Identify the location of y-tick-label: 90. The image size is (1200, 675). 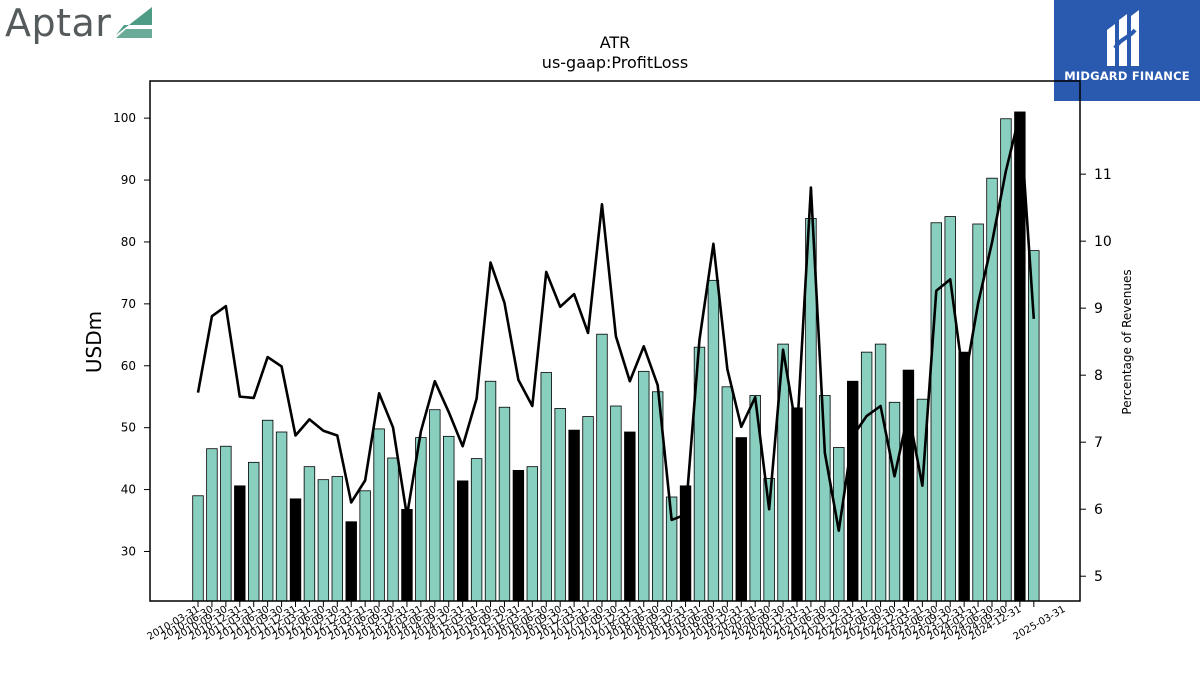
(128, 180).